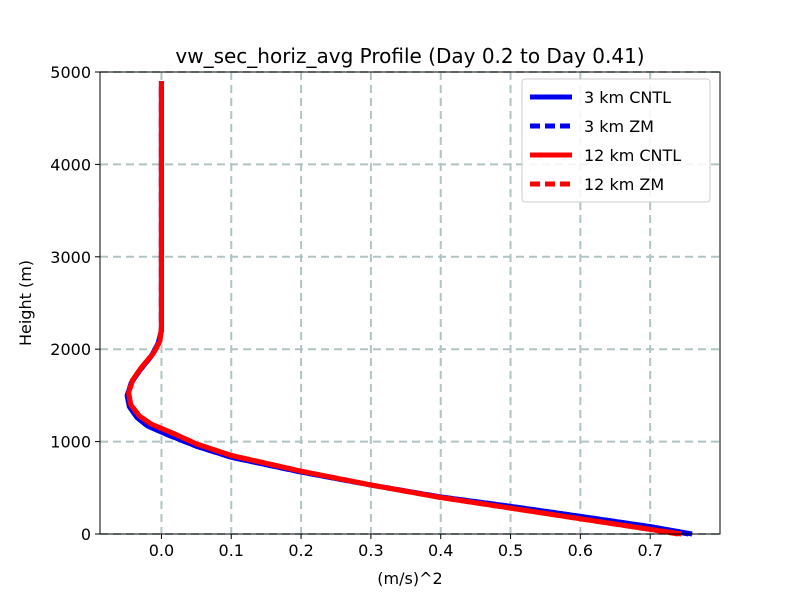 The width and height of the screenshot is (800, 600). What do you see at coordinates (86, 534) in the screenshot?
I see `y-tick-label: 0` at bounding box center [86, 534].